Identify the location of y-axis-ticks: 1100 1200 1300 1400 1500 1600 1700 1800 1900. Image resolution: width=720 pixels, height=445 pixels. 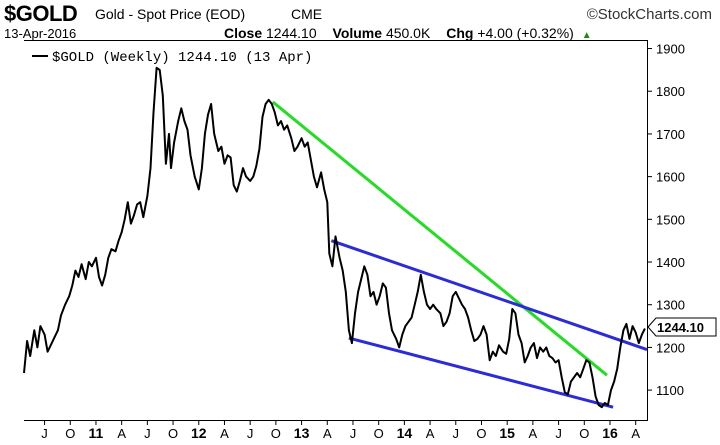
(666, 220).